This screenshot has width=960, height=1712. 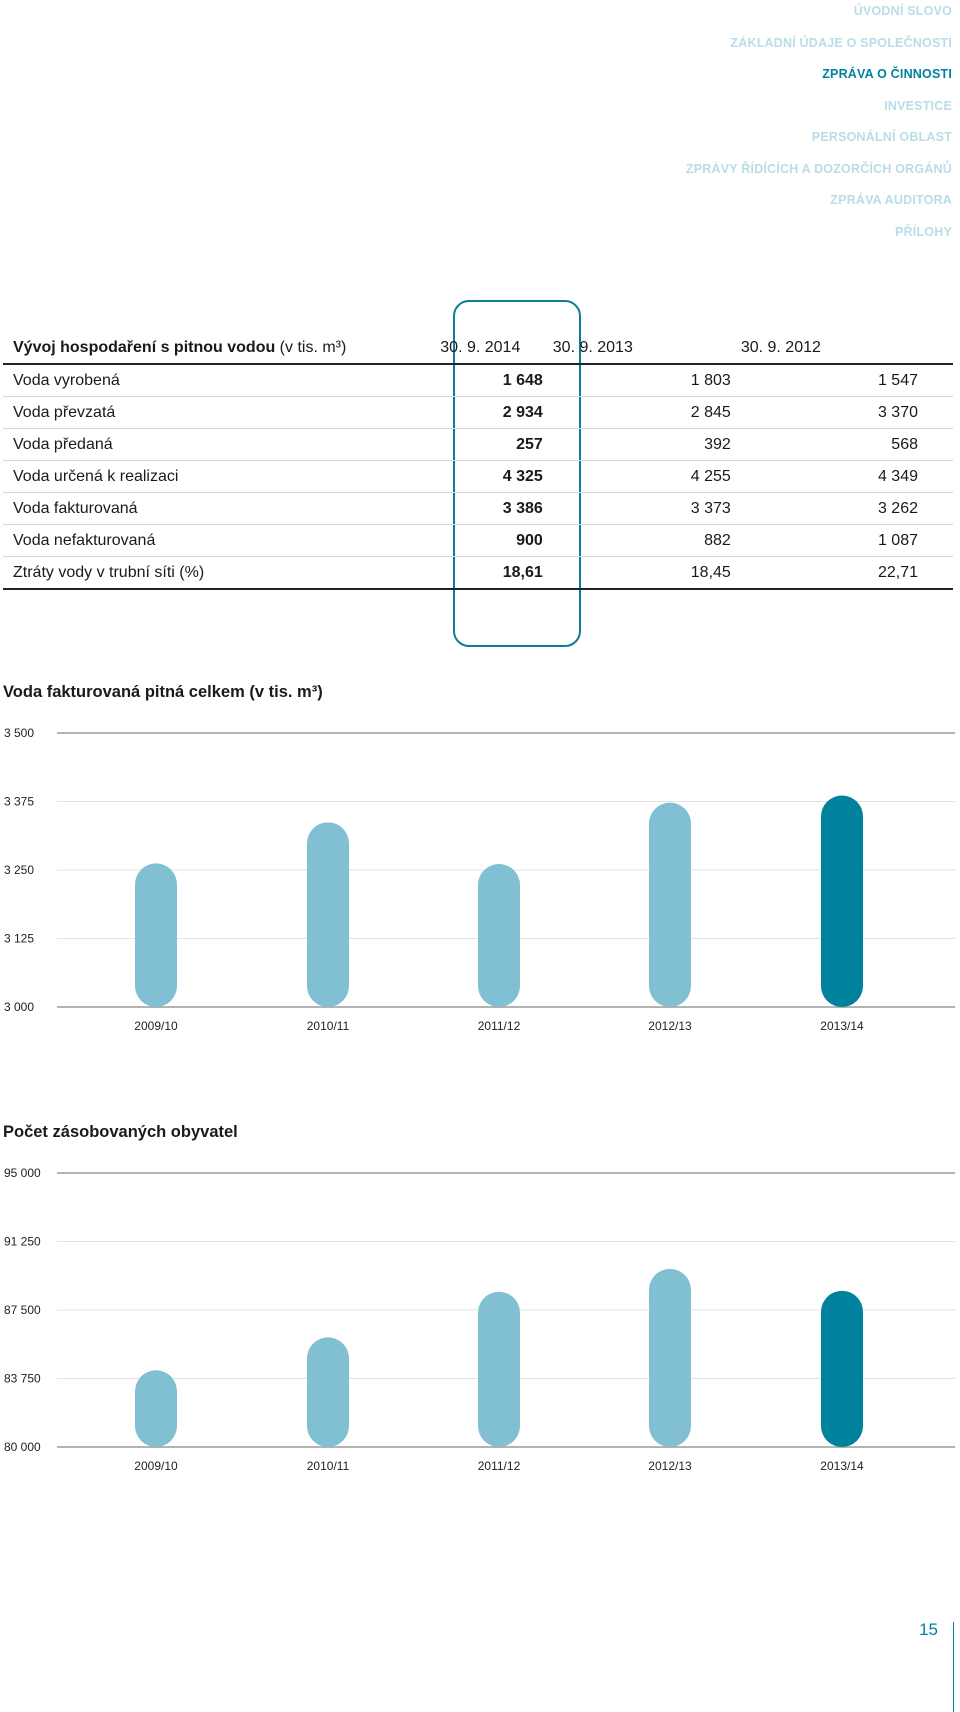 I want to click on column-header-2014: 30. 9. 2014, so click(x=480, y=347).